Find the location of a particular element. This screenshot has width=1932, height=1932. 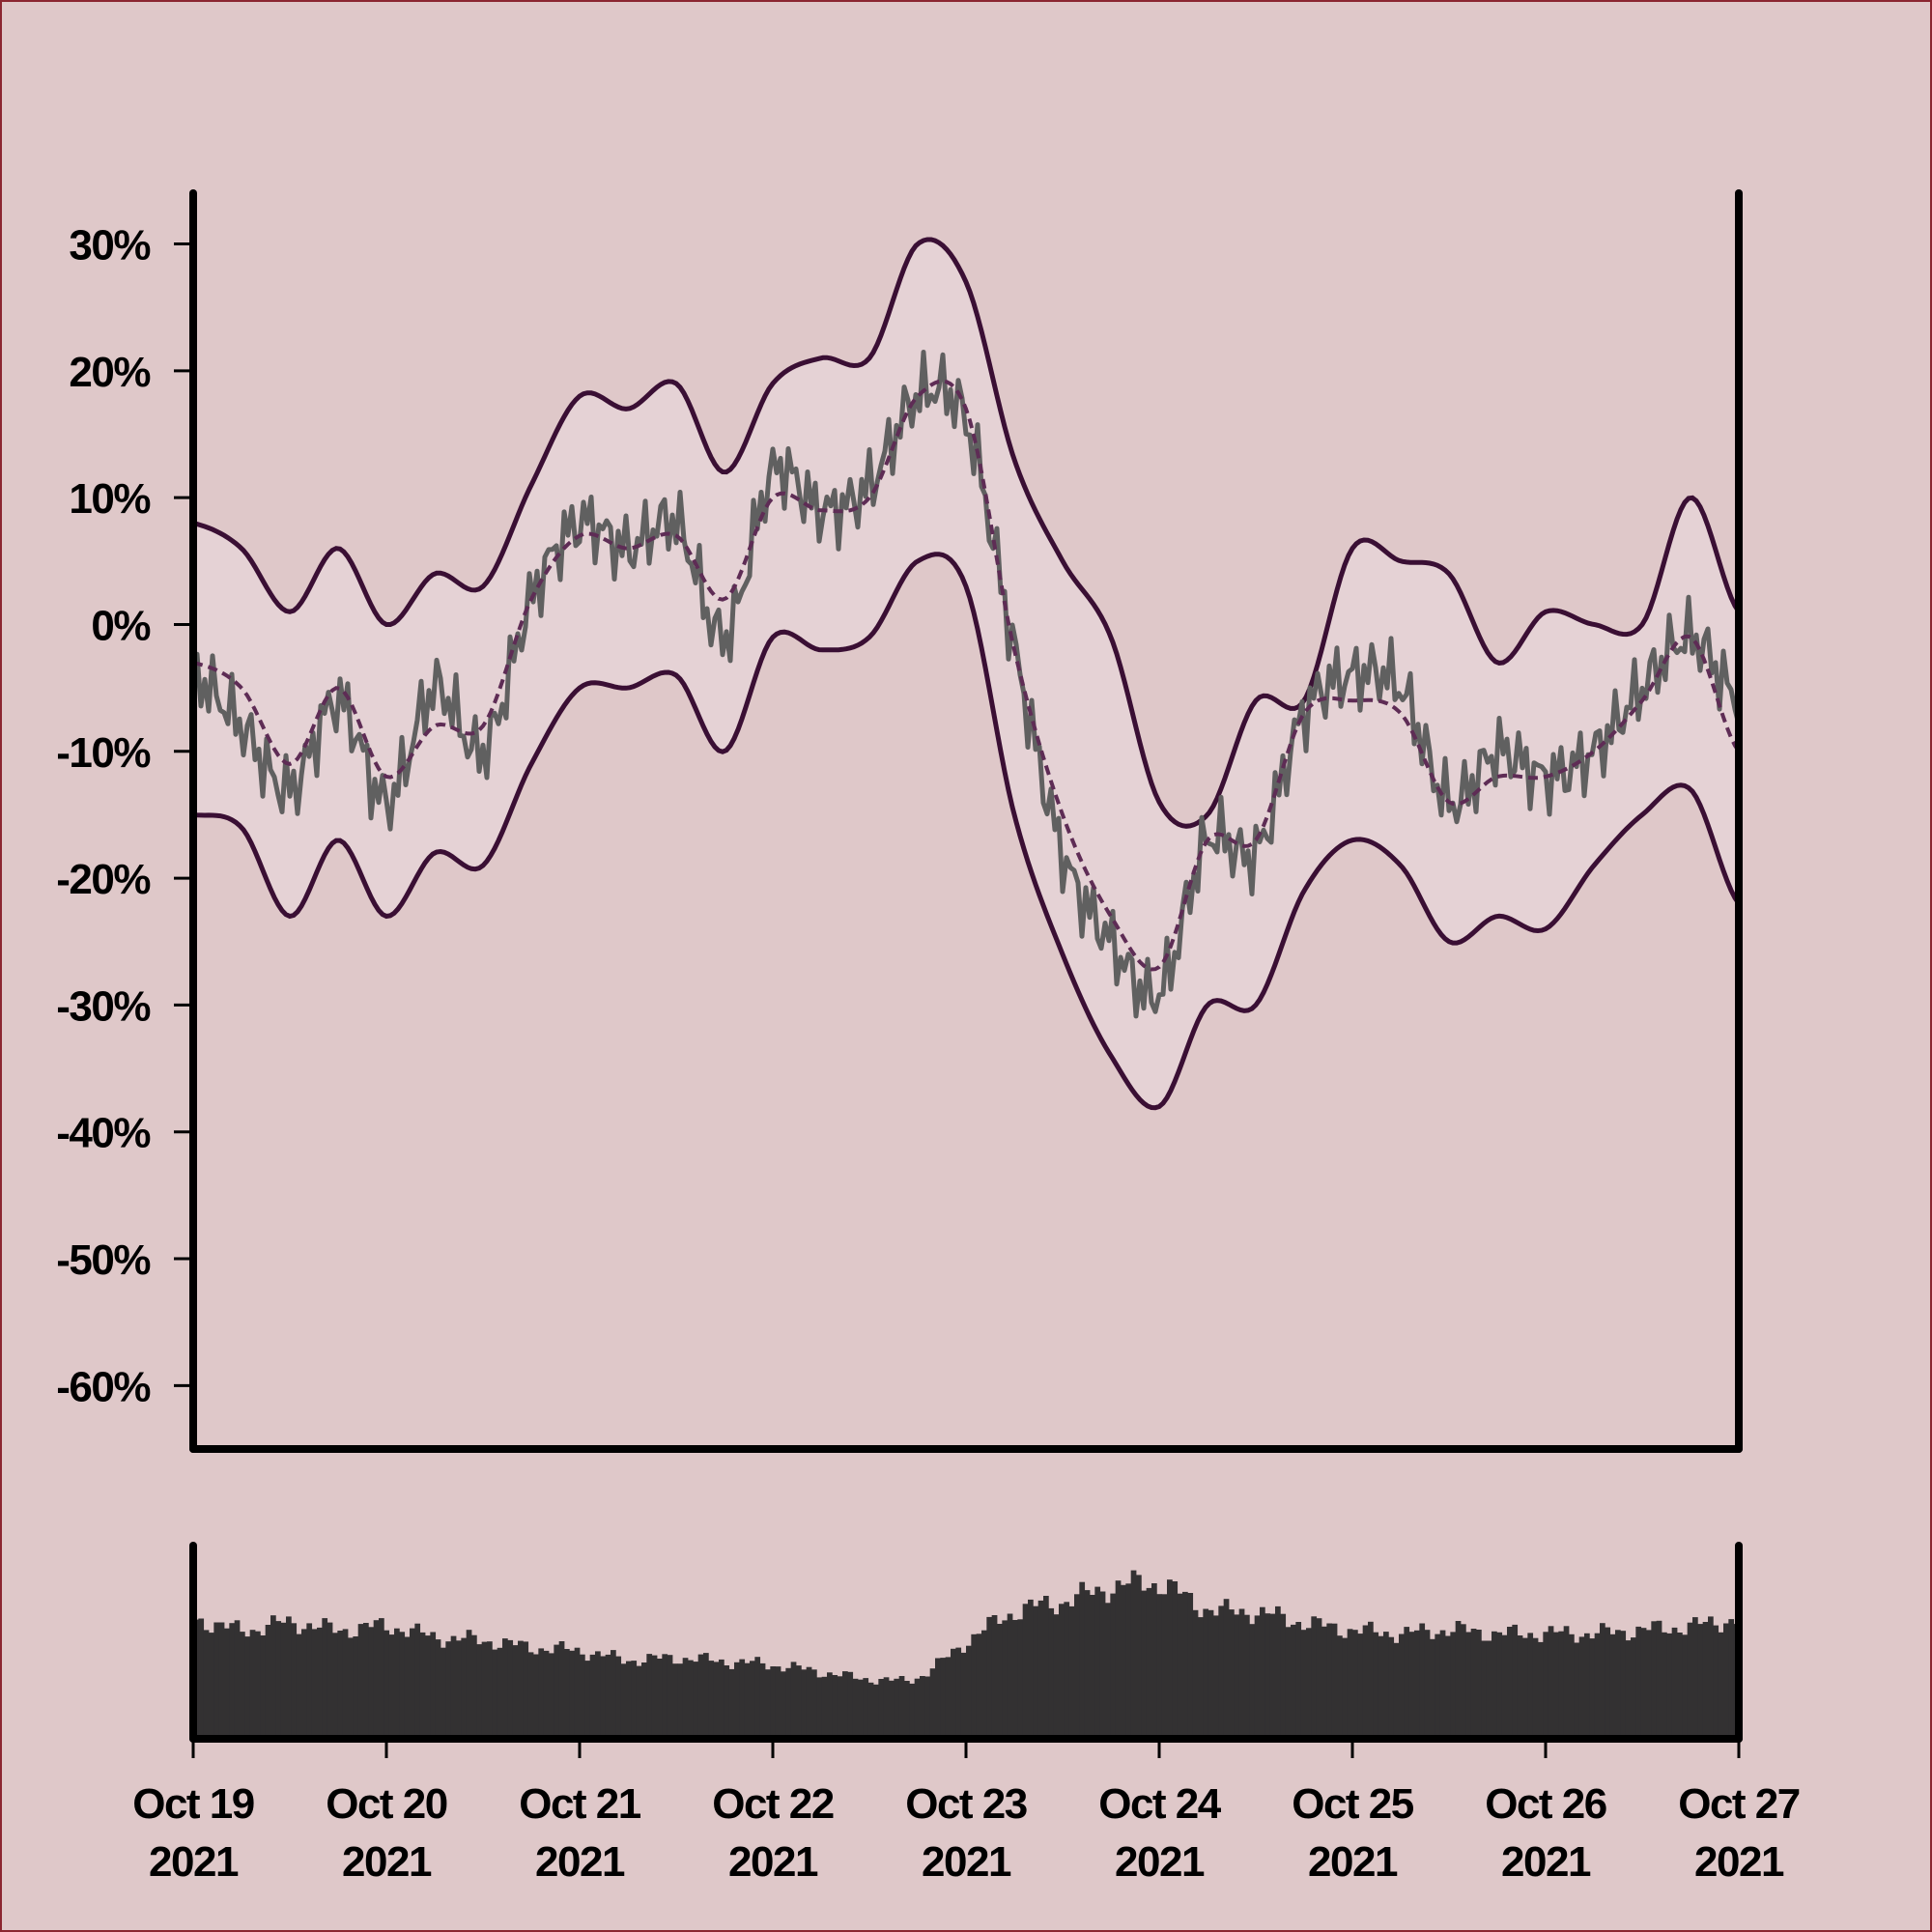

y-tick-label: 20% is located at coordinates (109, 372).